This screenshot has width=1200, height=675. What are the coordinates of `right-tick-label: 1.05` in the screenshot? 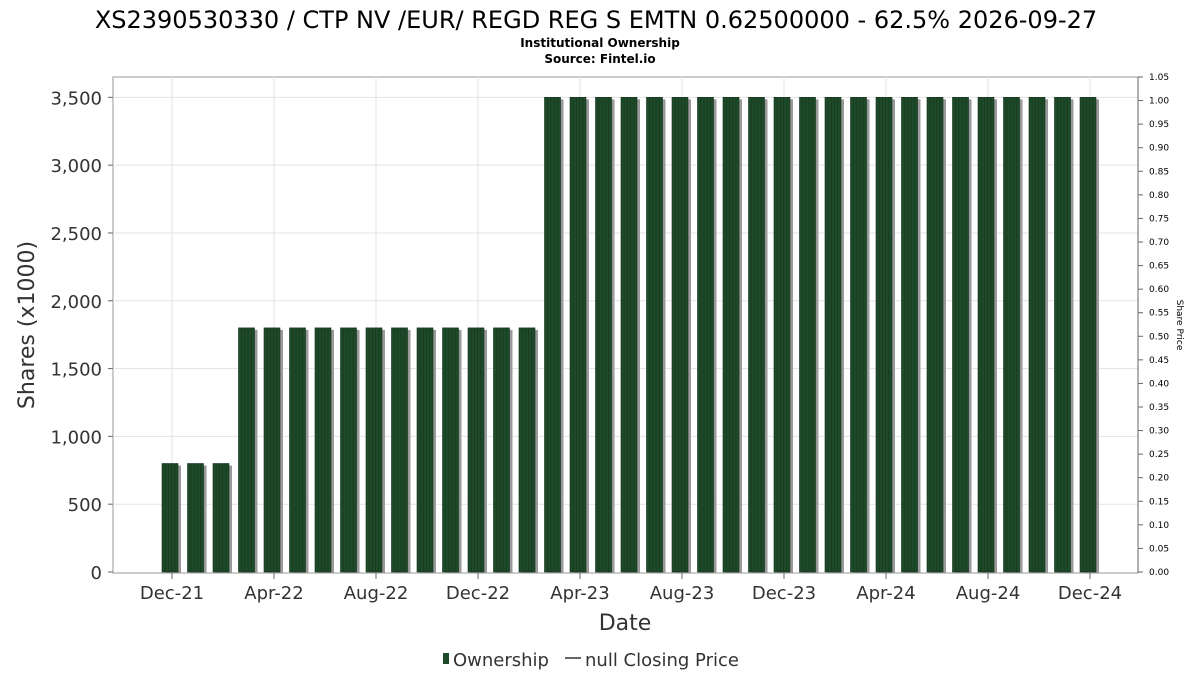 It's located at (1159, 78).